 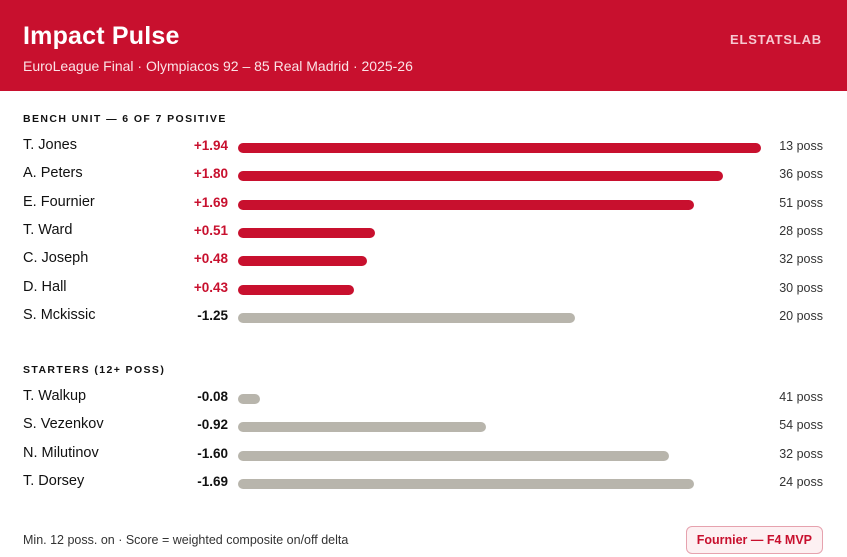 I want to click on player-name: E. Fournier, so click(x=59, y=201).